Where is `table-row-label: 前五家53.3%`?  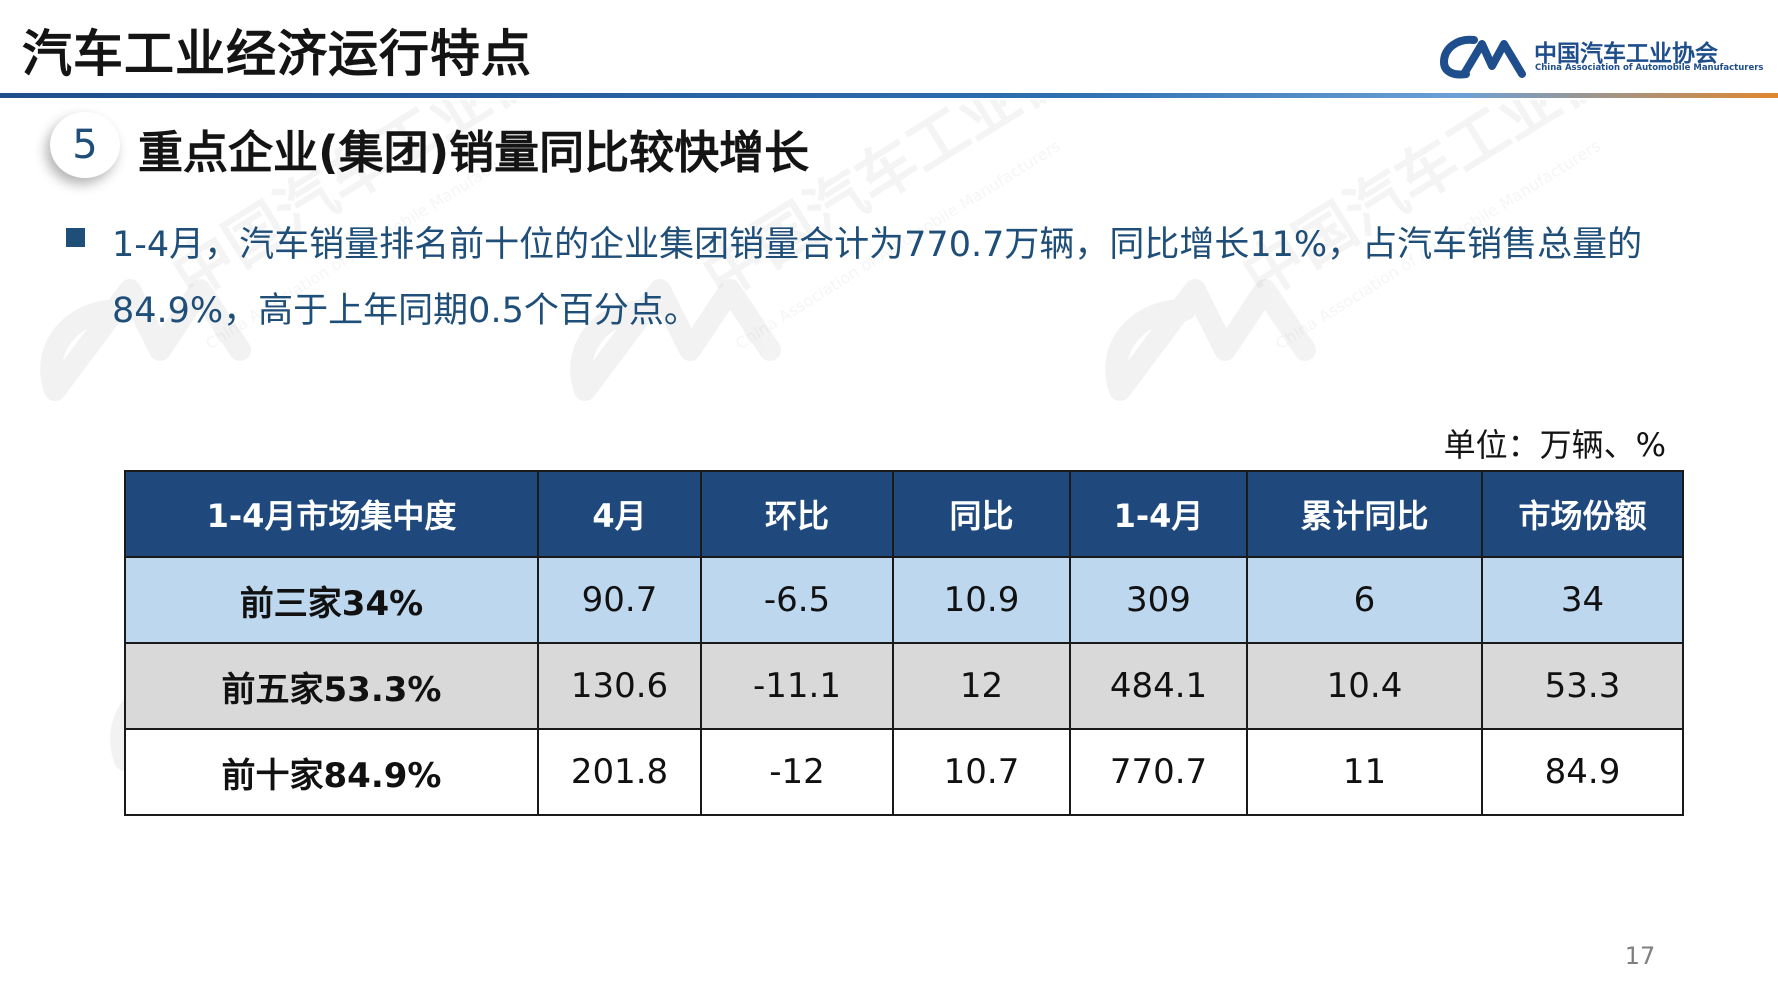 table-row-label: 前五家53.3% is located at coordinates (331, 686).